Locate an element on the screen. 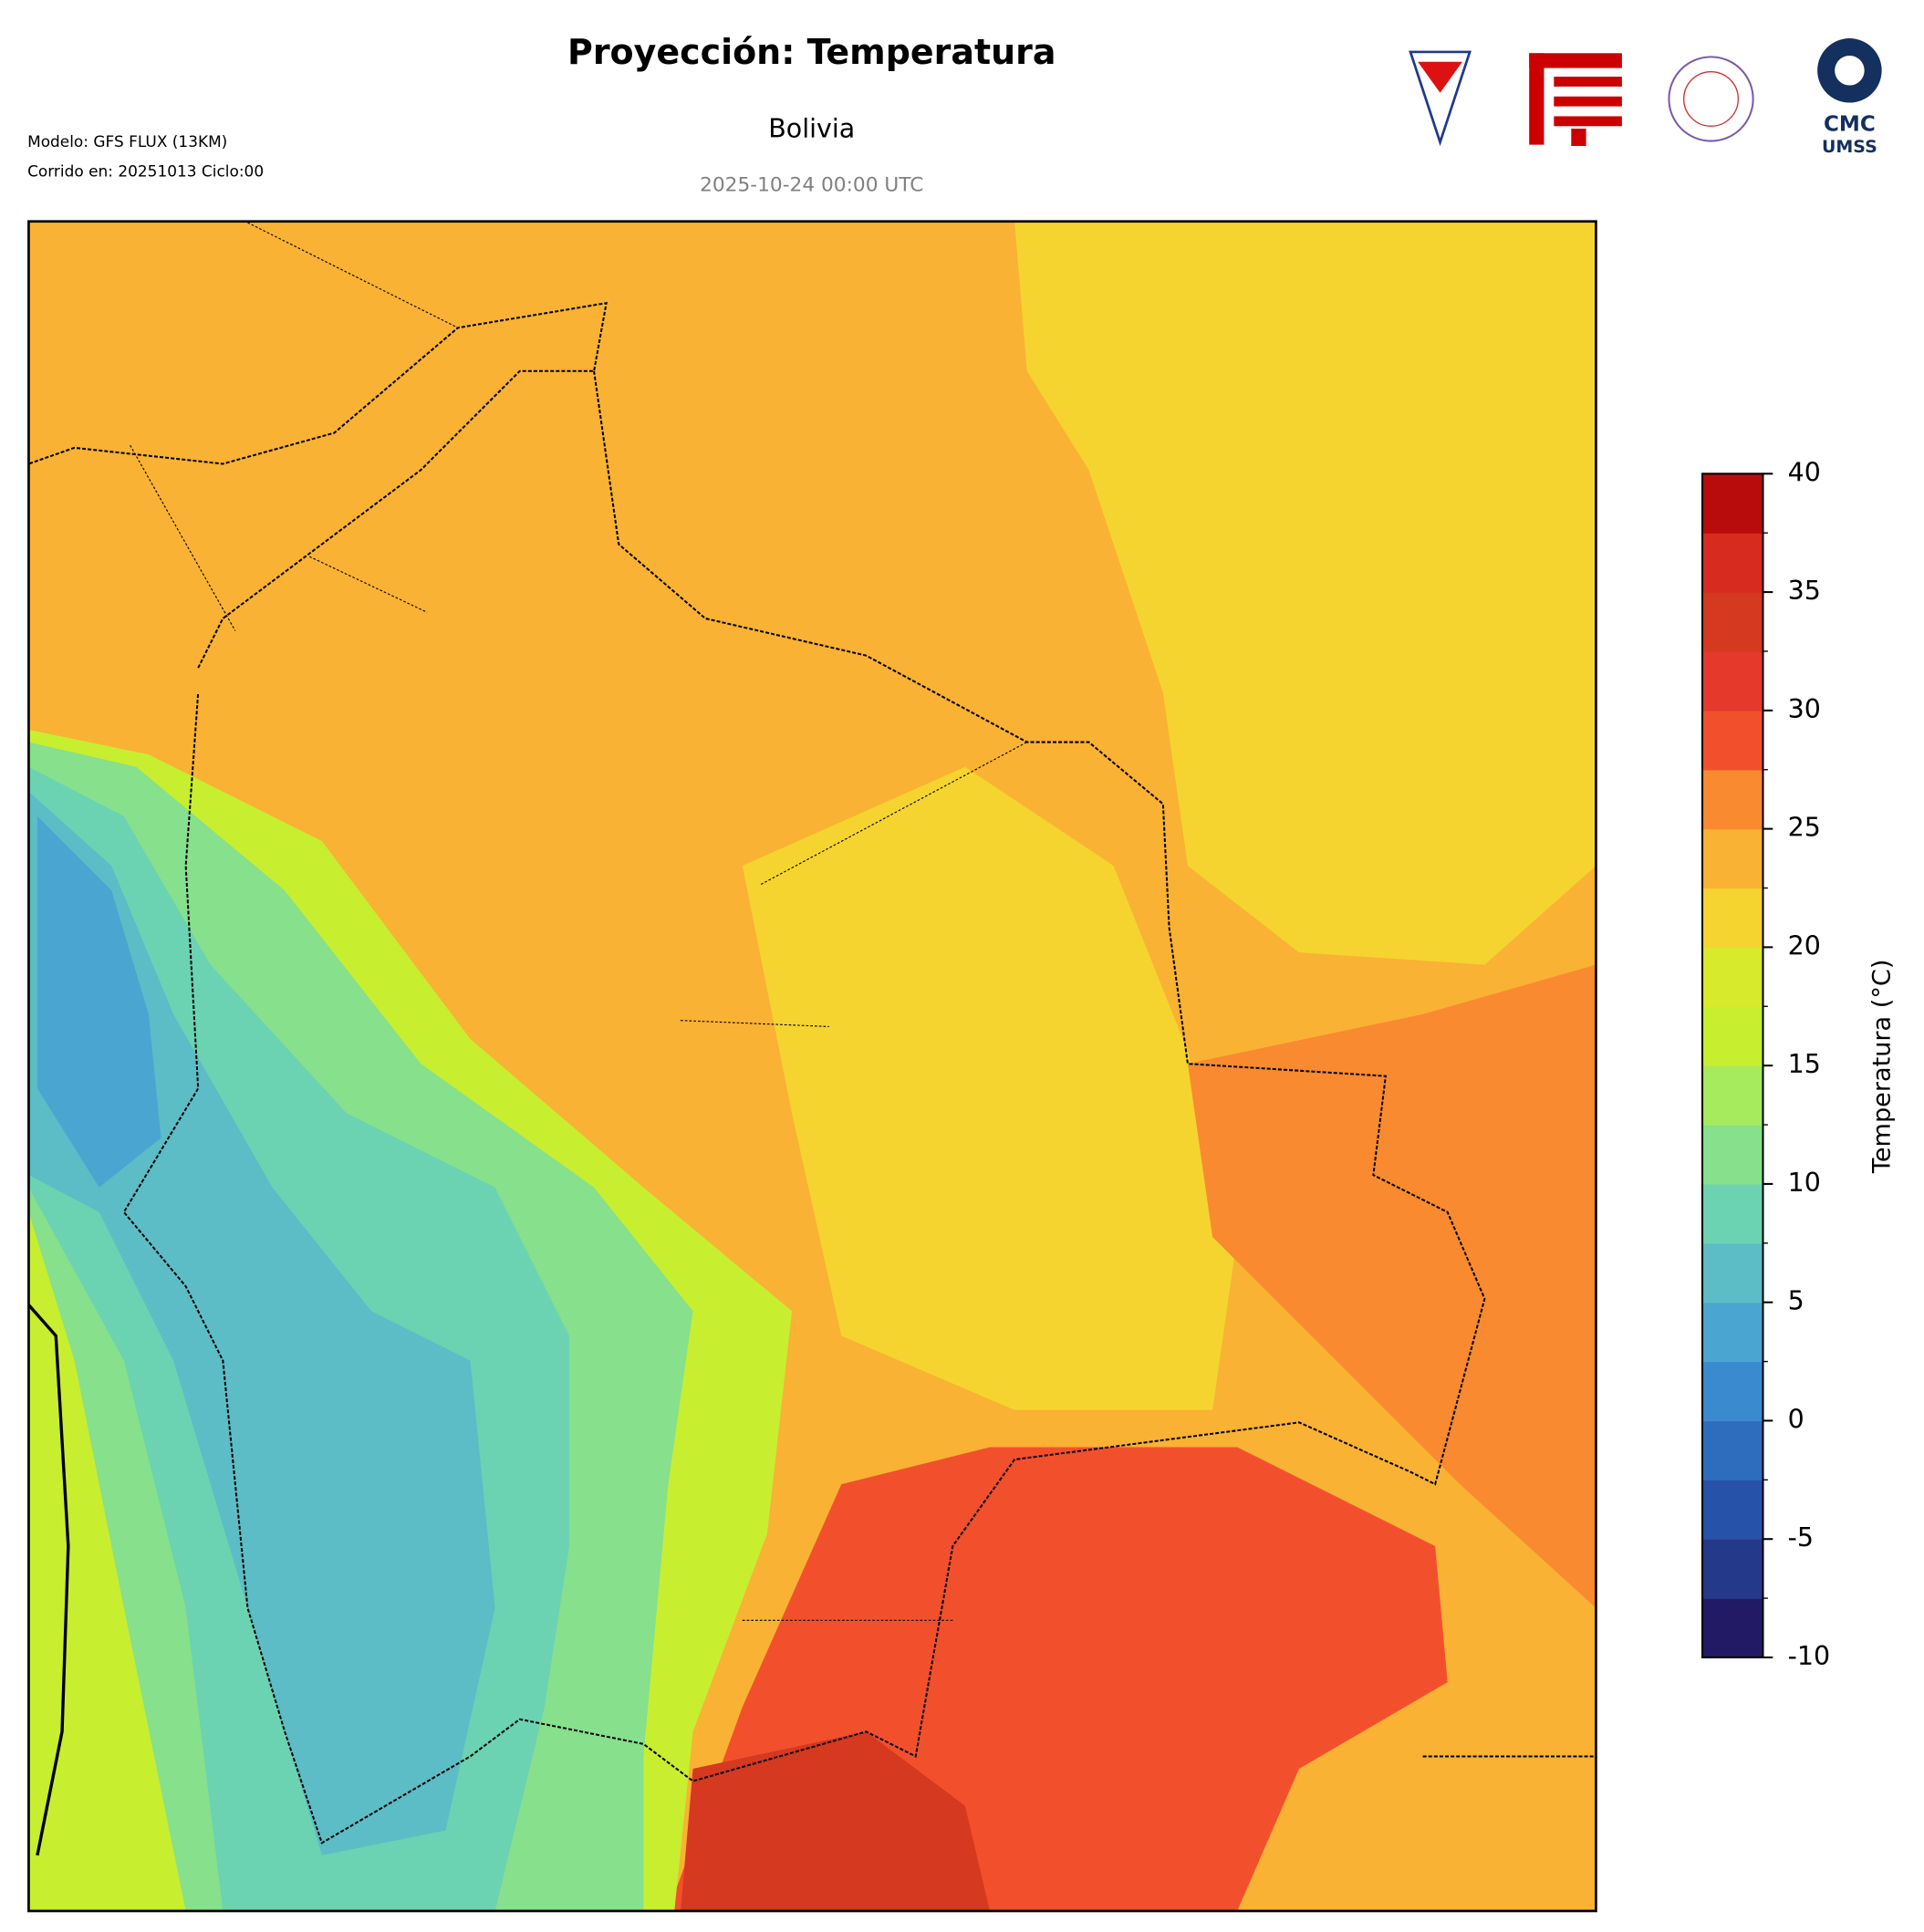  logo-physics-inner is located at coordinates (1711, 98).